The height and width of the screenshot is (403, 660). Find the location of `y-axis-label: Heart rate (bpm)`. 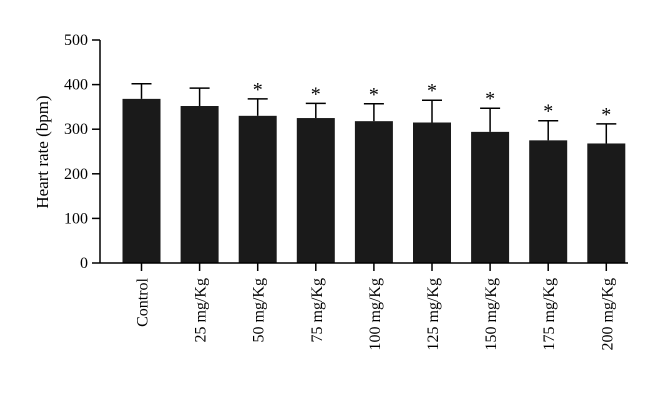

y-axis-label: Heart rate (bpm) is located at coordinates (42, 151).